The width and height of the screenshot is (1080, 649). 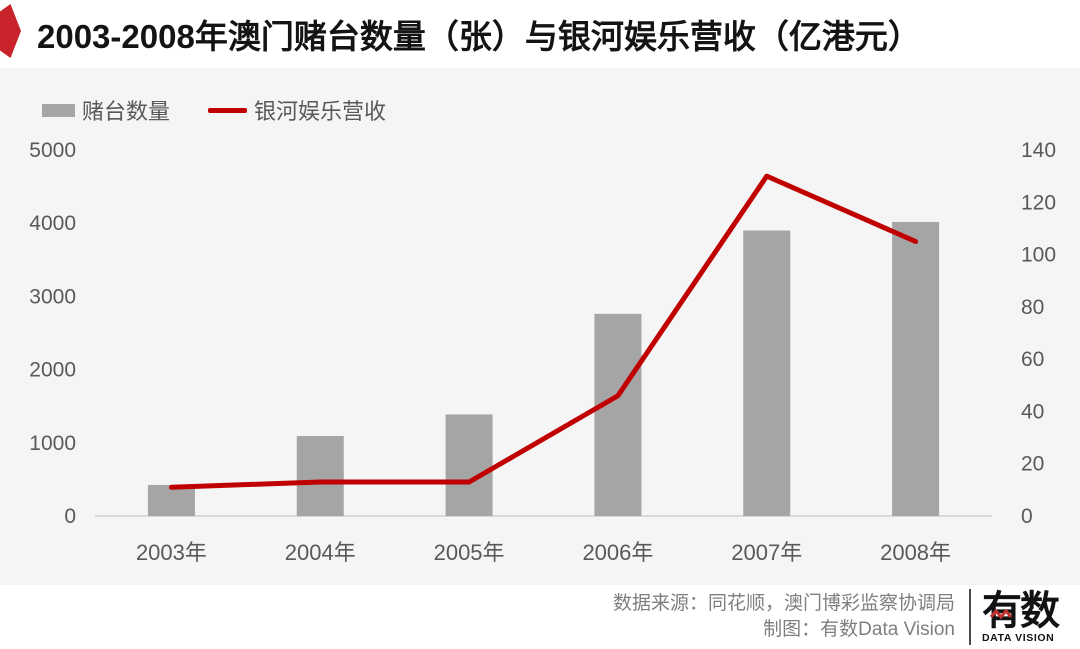 What do you see at coordinates (52, 370) in the screenshot?
I see `left-axis-tick: 2000` at bounding box center [52, 370].